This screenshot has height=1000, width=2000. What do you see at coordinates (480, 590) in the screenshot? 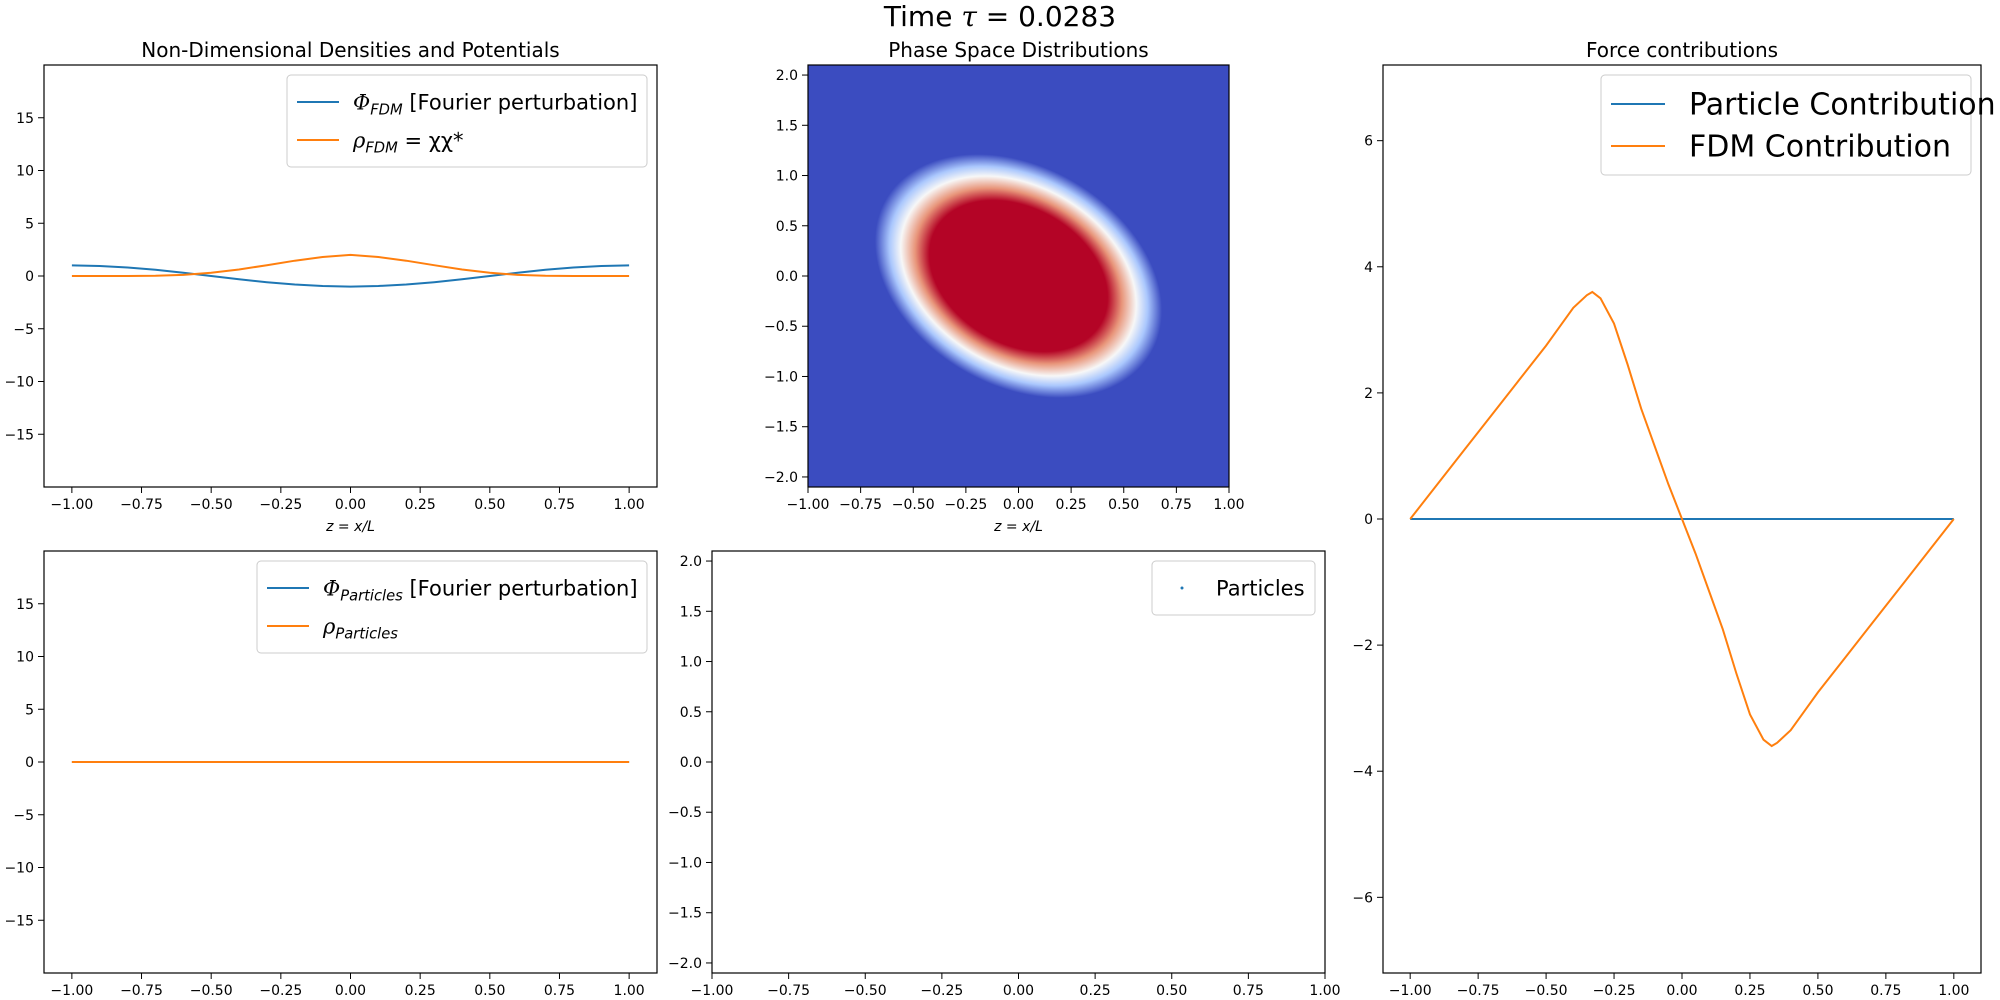
I see `legend-label: ΦParticles [Fourier perturbation]` at bounding box center [480, 590].